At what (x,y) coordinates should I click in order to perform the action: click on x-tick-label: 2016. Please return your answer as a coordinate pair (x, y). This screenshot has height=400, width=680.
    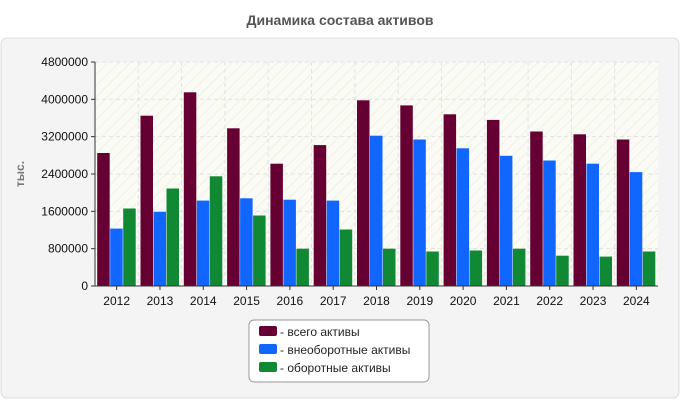
    Looking at the image, I should click on (290, 301).